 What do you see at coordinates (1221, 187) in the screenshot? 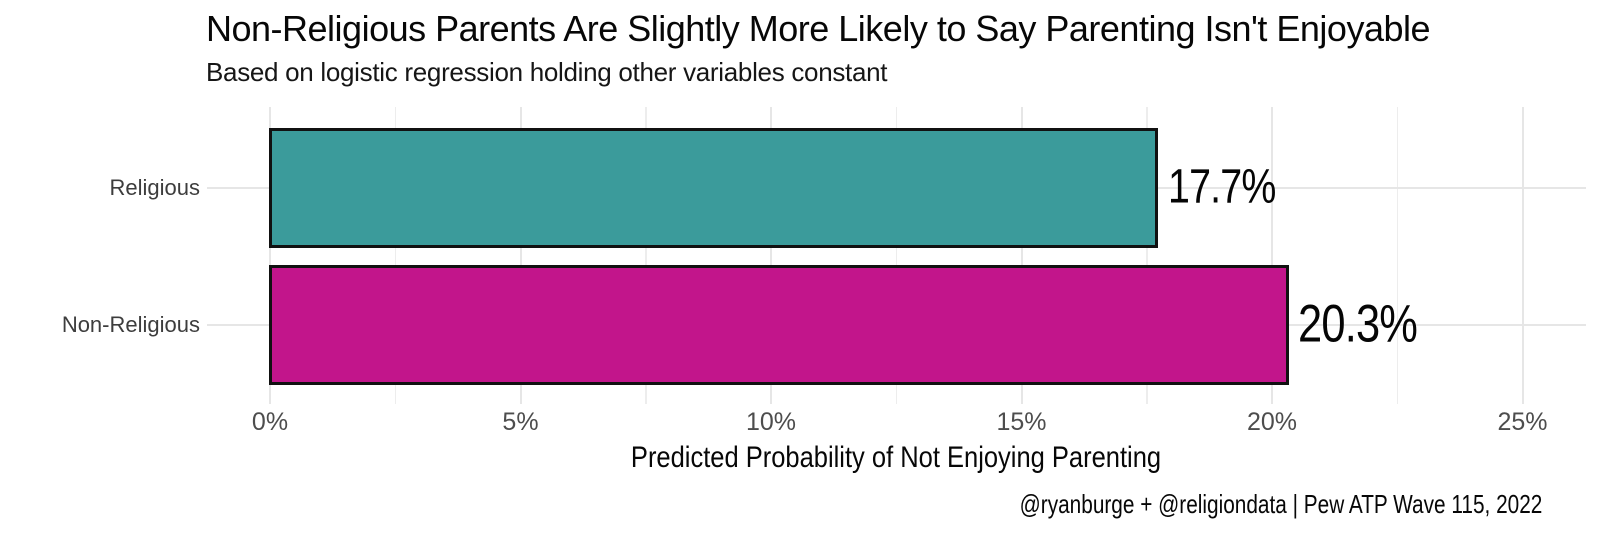
I see `bar-value-label: 17.7%` at bounding box center [1221, 187].